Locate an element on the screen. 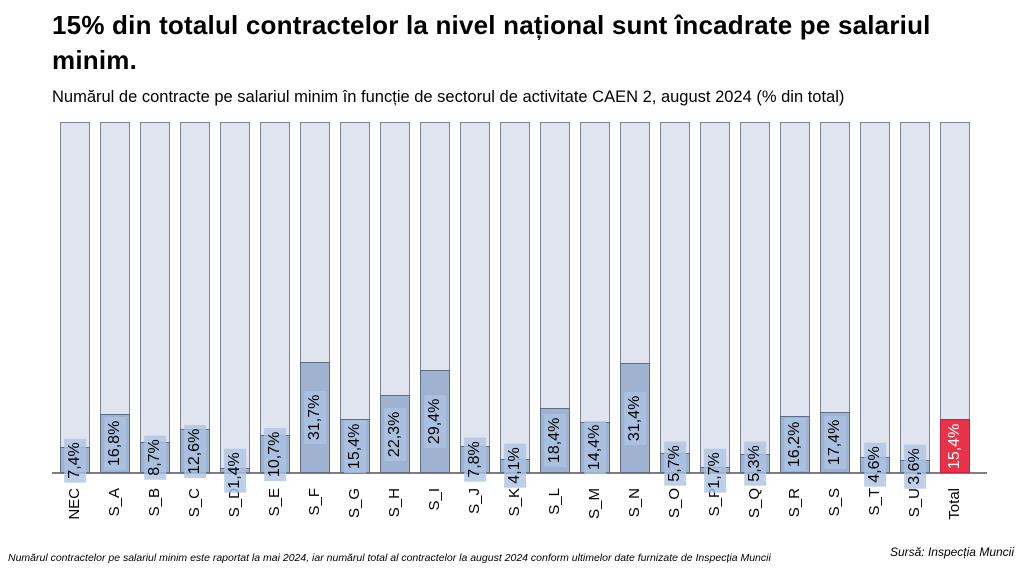  bar-fill is located at coordinates (955, 445).